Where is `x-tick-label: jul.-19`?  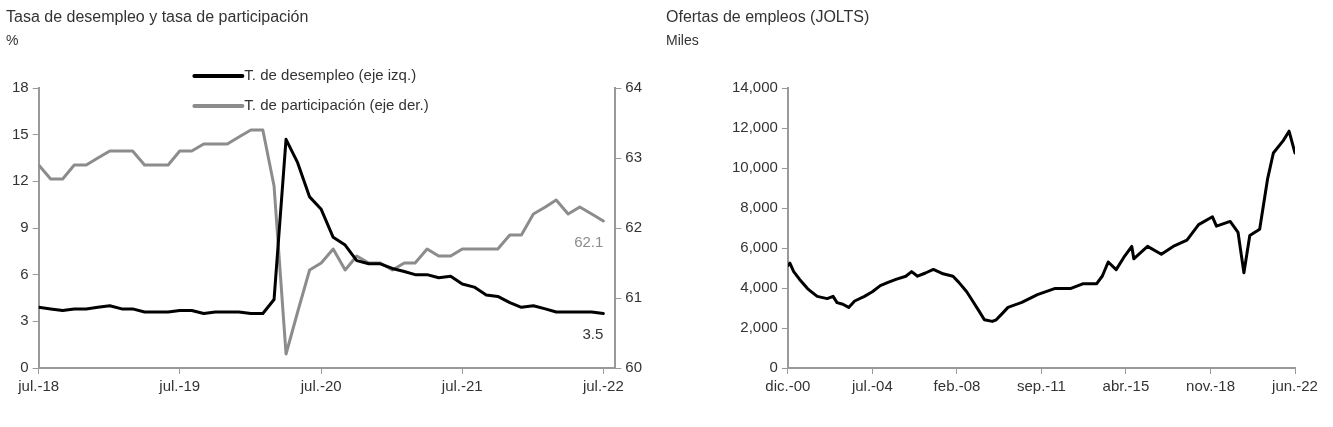 x-tick-label: jul.-19 is located at coordinates (179, 386).